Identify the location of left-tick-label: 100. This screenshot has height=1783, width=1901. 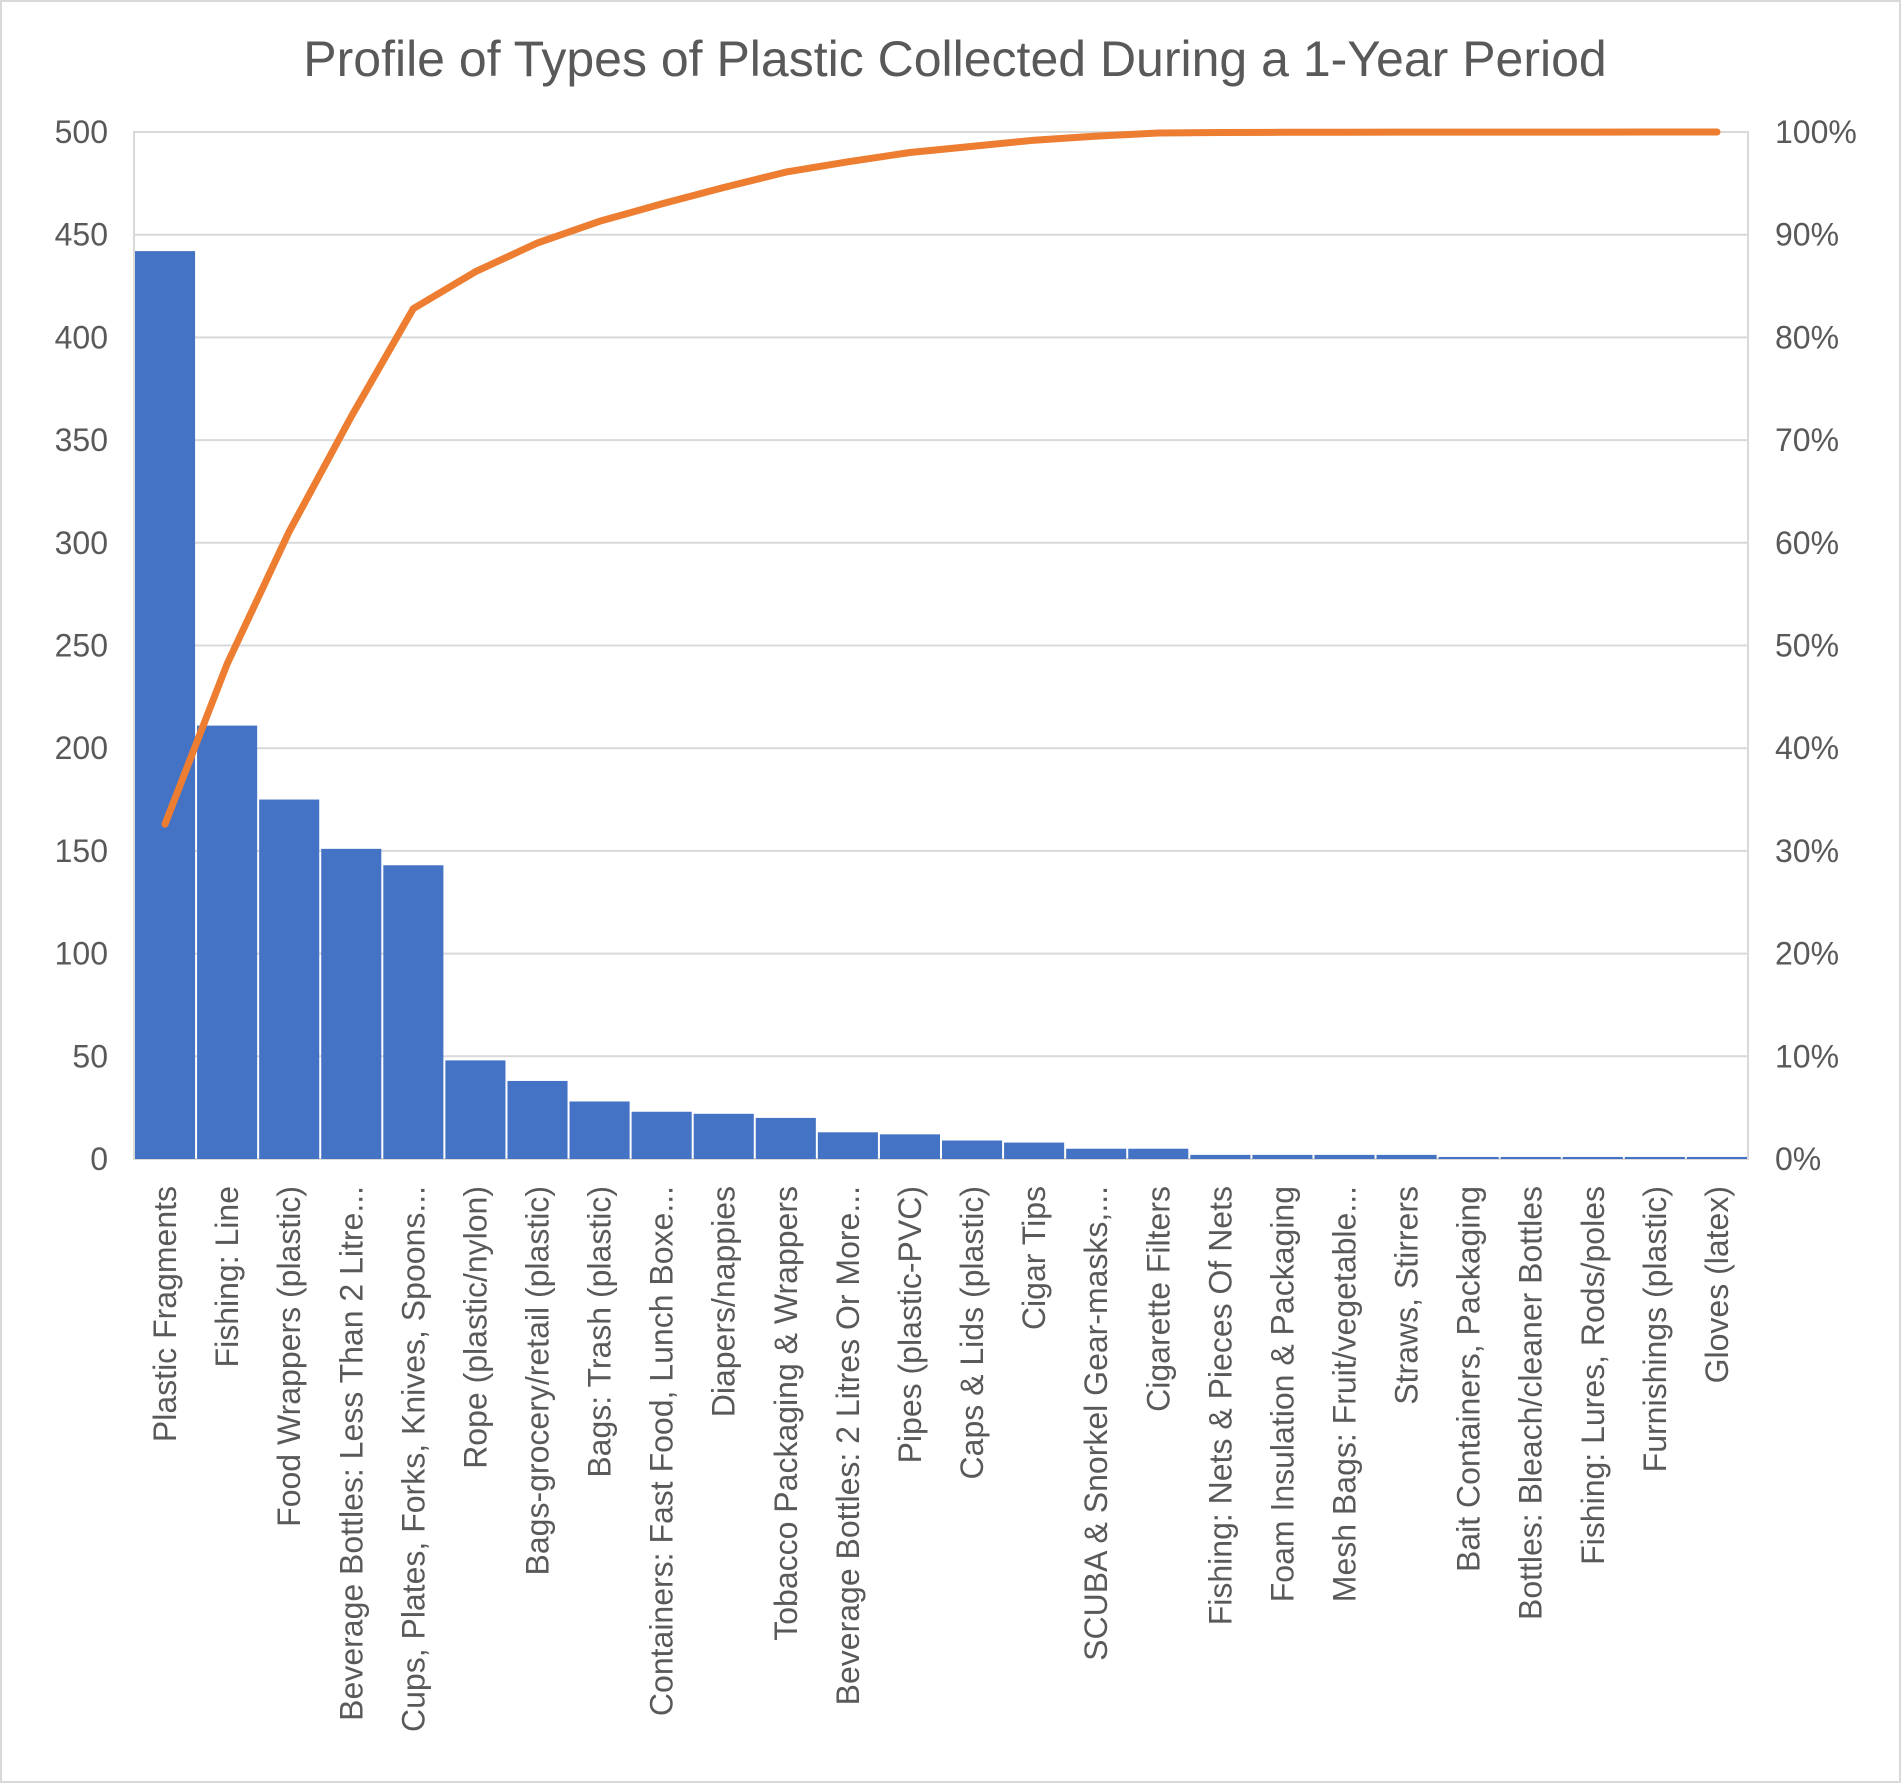
(81, 954).